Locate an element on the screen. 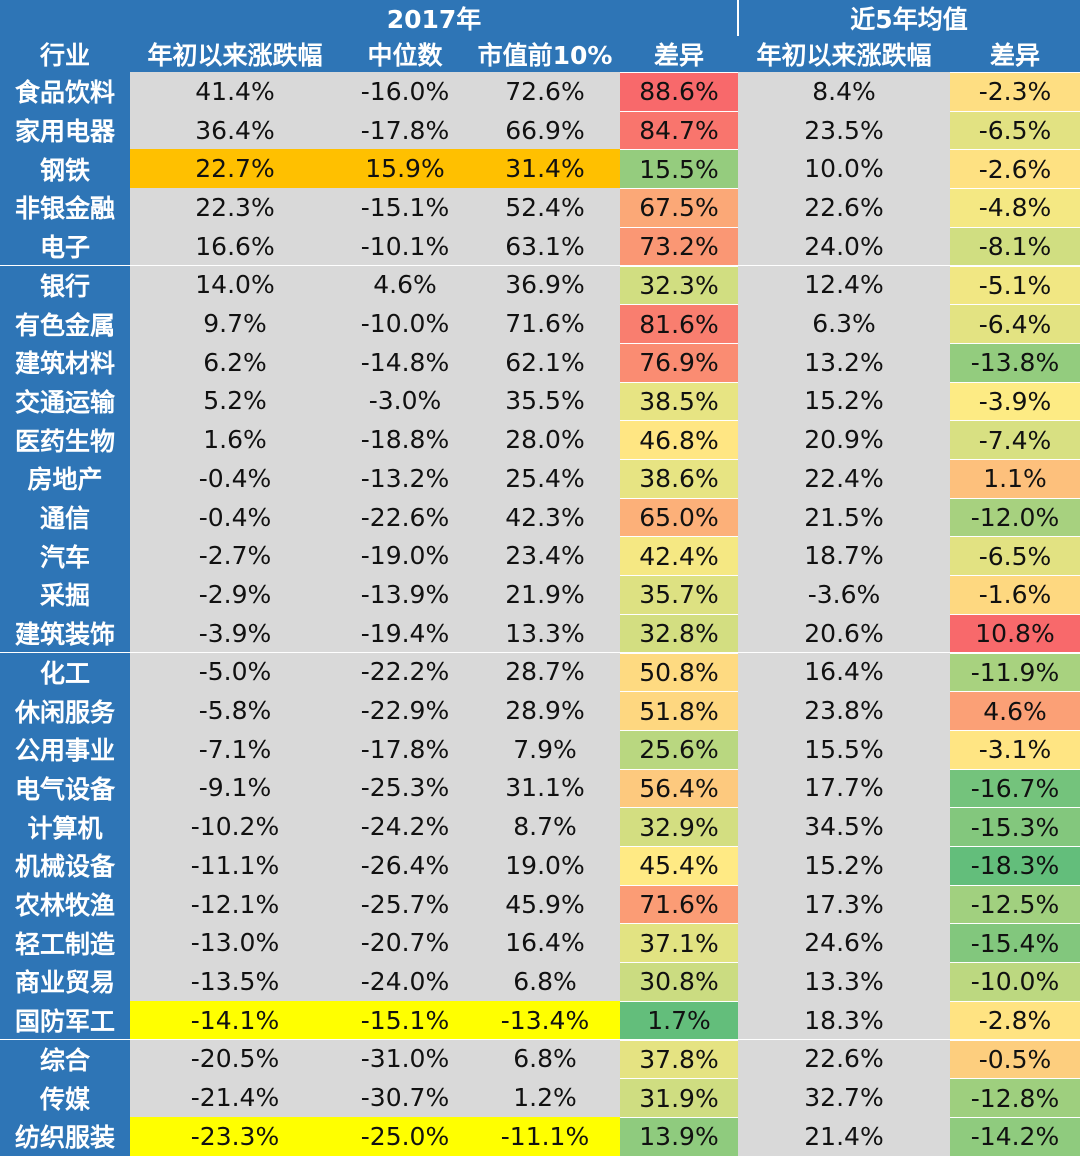 The height and width of the screenshot is (1157, 1080). avg5-ytd-cell: 15.2% is located at coordinates (844, 865).